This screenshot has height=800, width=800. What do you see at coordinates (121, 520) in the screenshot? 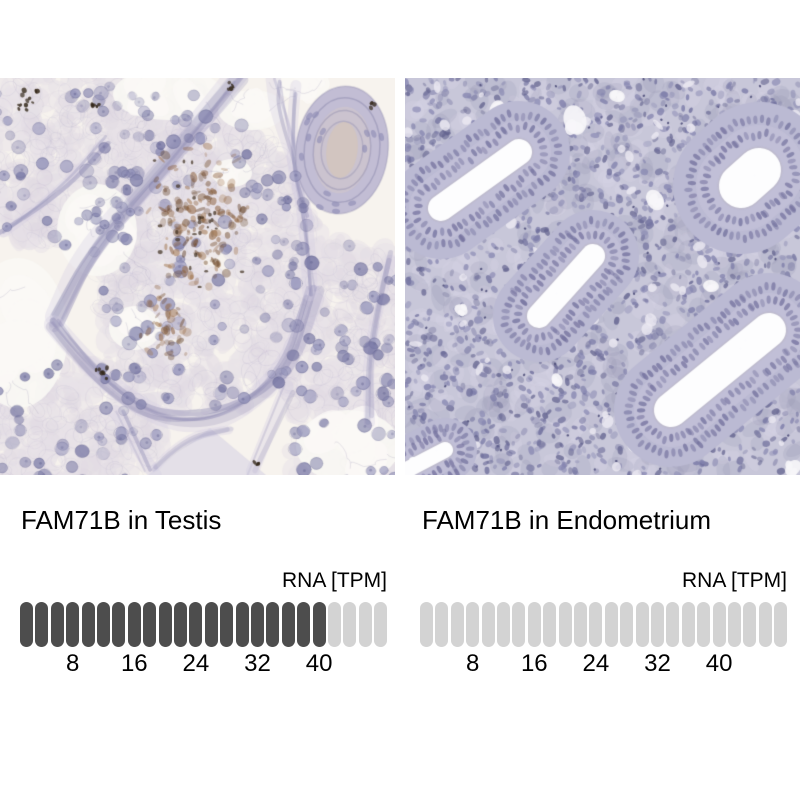
I see `panel-title-testis: FAM71B in Testis` at bounding box center [121, 520].